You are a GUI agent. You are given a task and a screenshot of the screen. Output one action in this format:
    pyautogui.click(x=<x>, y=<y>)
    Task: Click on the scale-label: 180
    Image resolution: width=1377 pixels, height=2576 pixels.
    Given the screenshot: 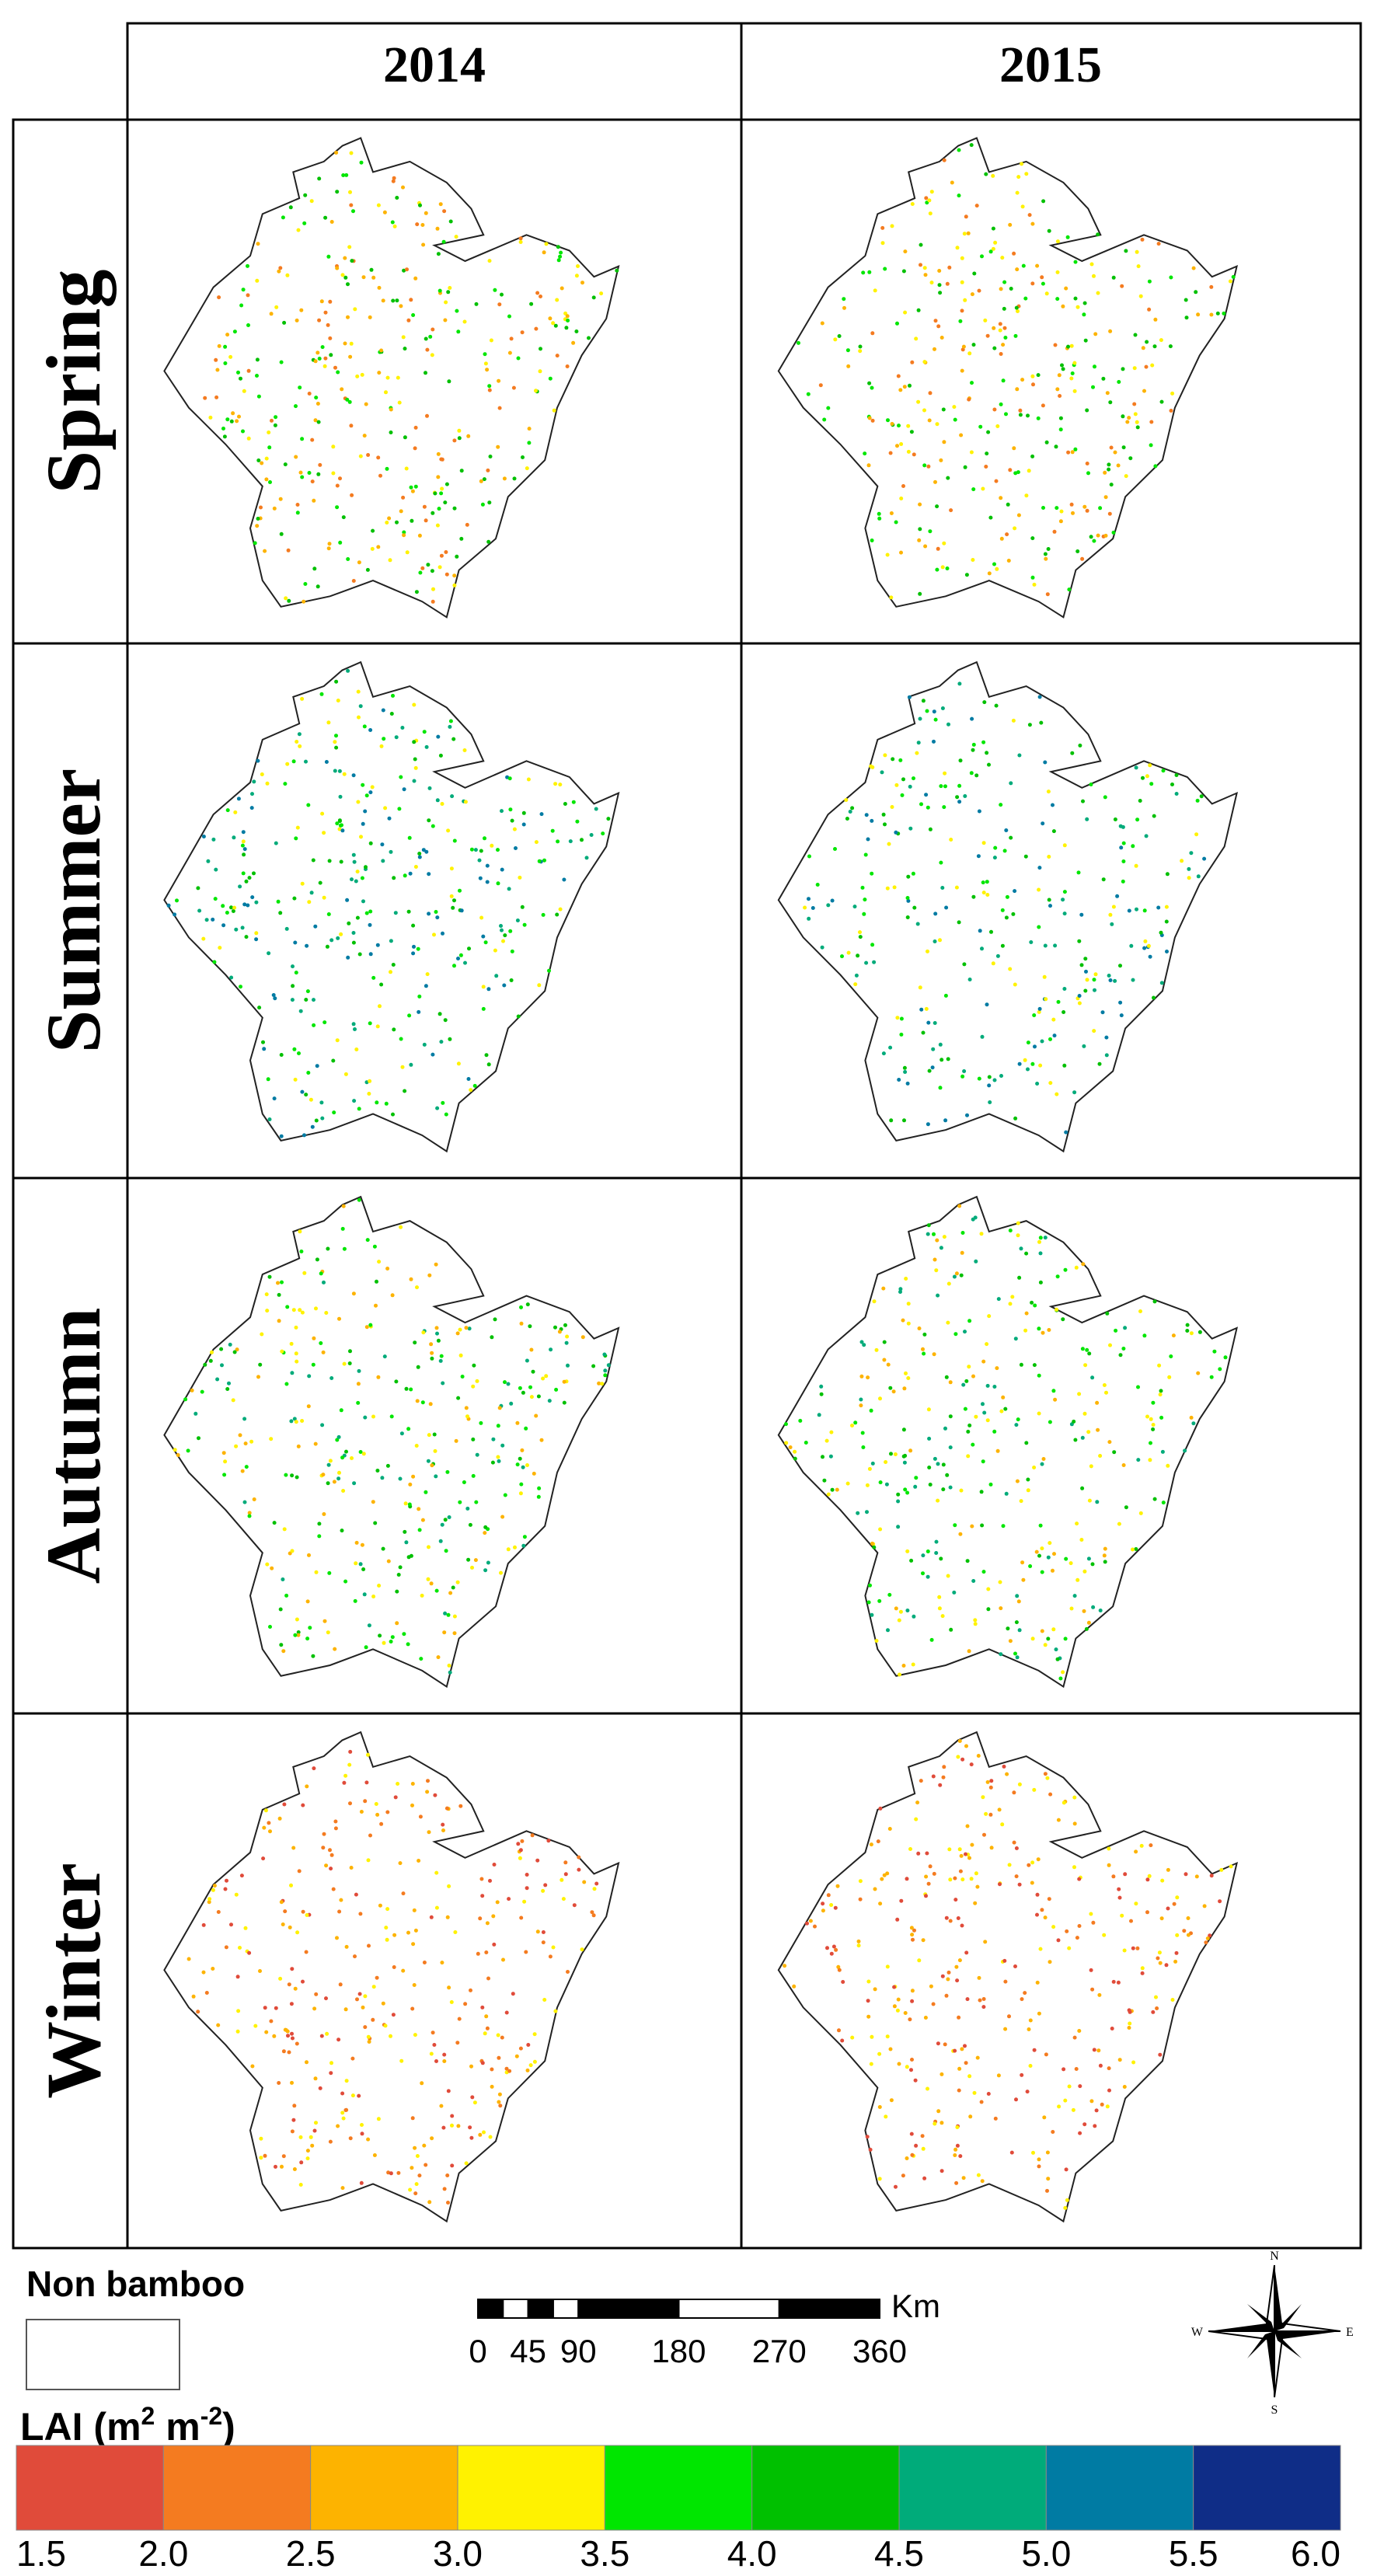 What is the action you would take?
    pyautogui.click(x=678, y=2351)
    